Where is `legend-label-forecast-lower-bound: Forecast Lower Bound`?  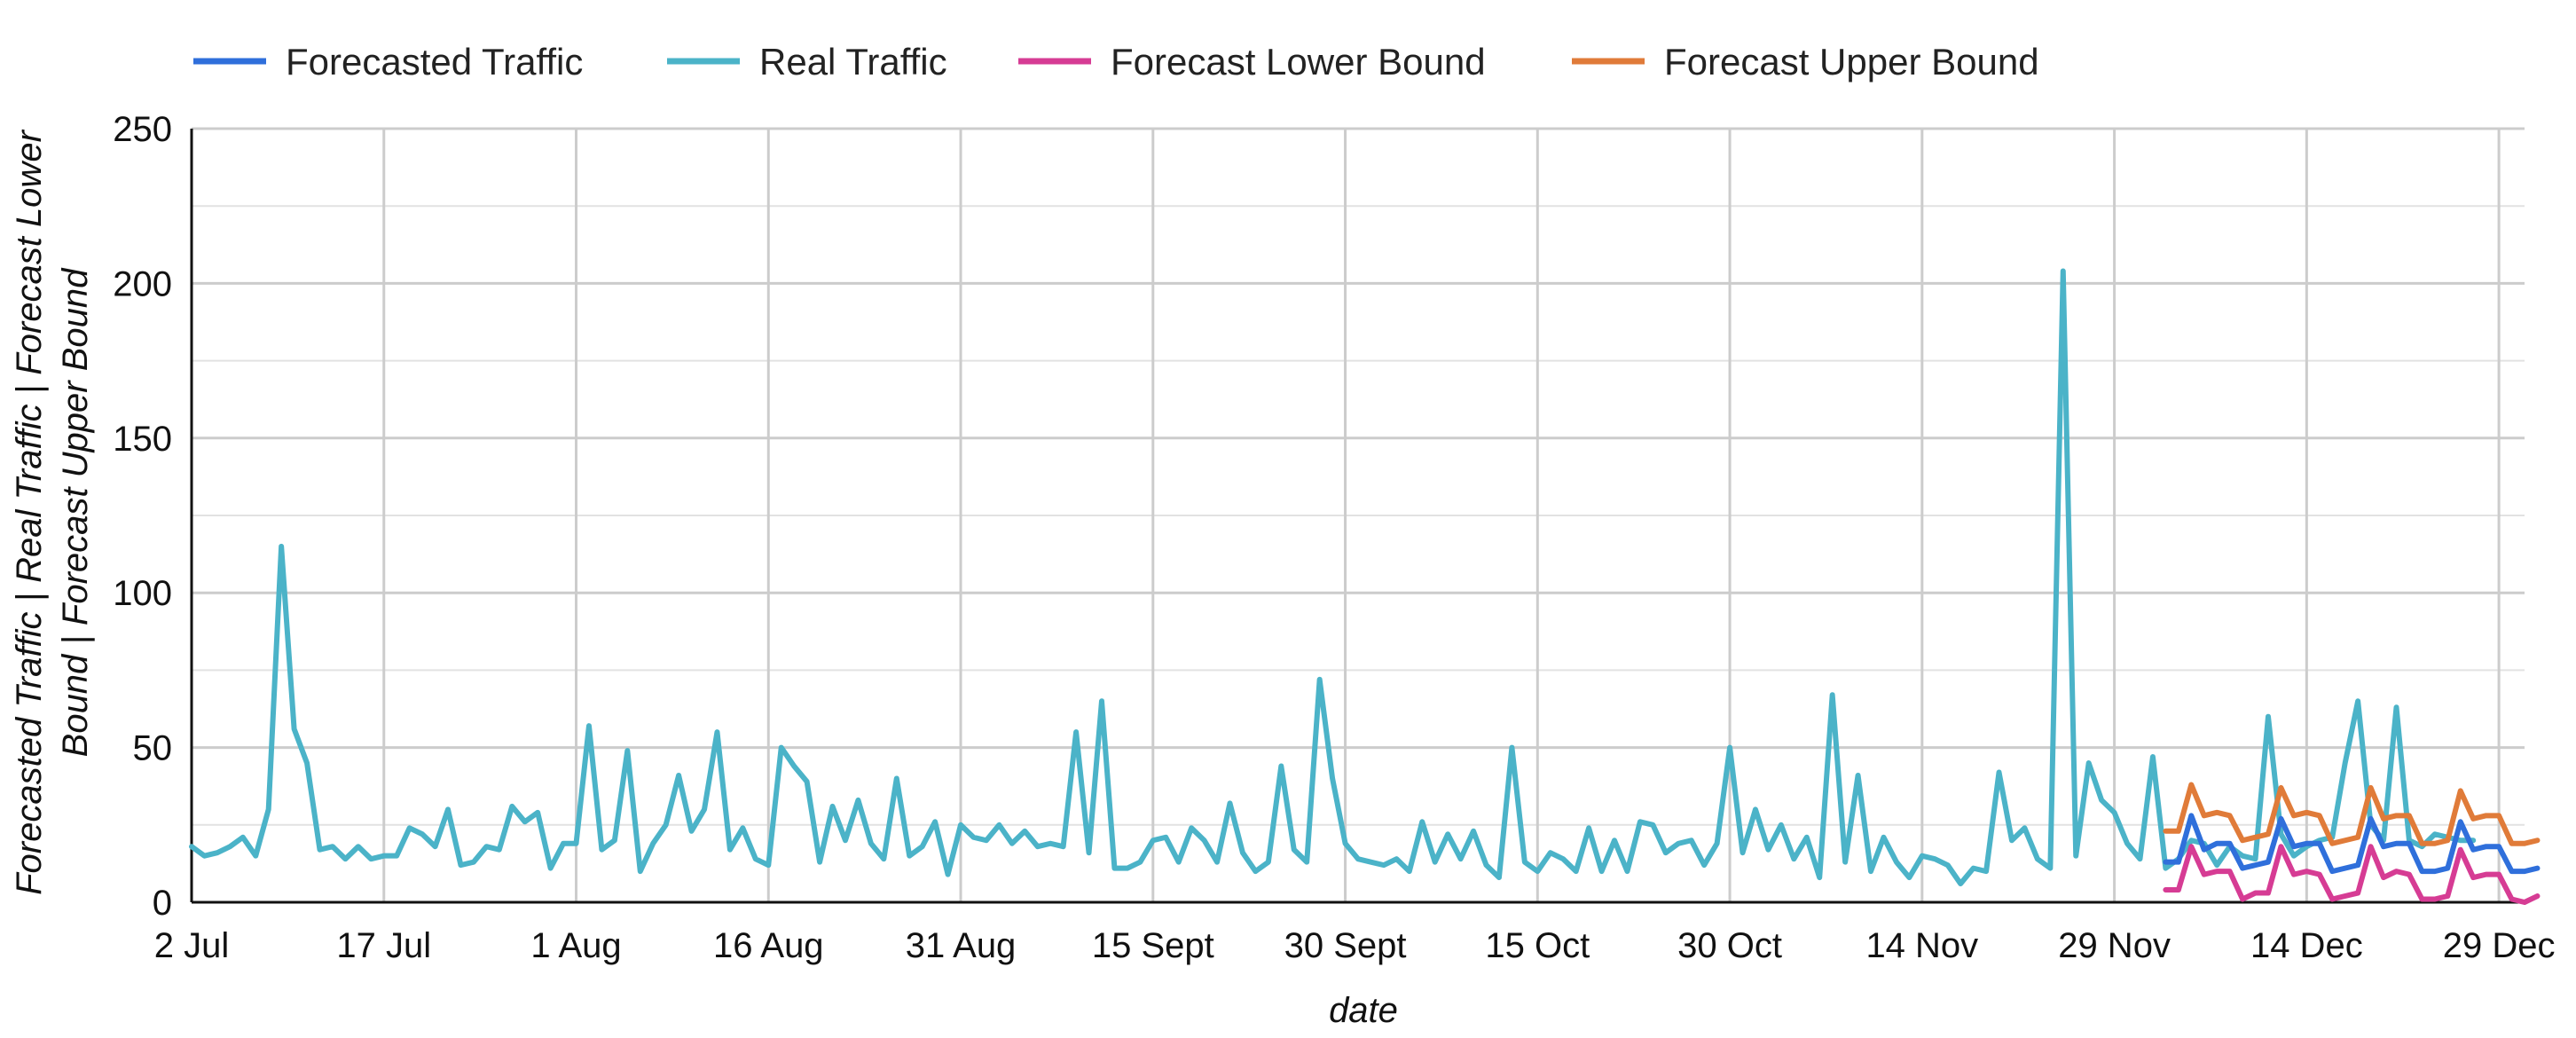 legend-label-forecast-lower-bound: Forecast Lower Bound is located at coordinates (1298, 62).